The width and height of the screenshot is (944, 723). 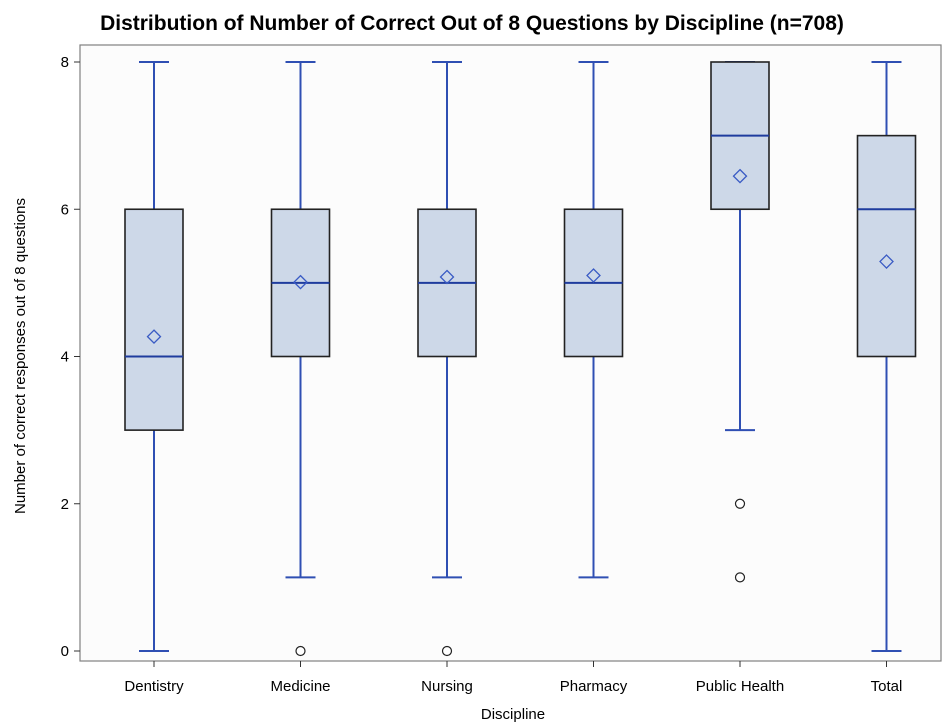 What do you see at coordinates (65, 504) in the screenshot?
I see `y-tick-label: 2` at bounding box center [65, 504].